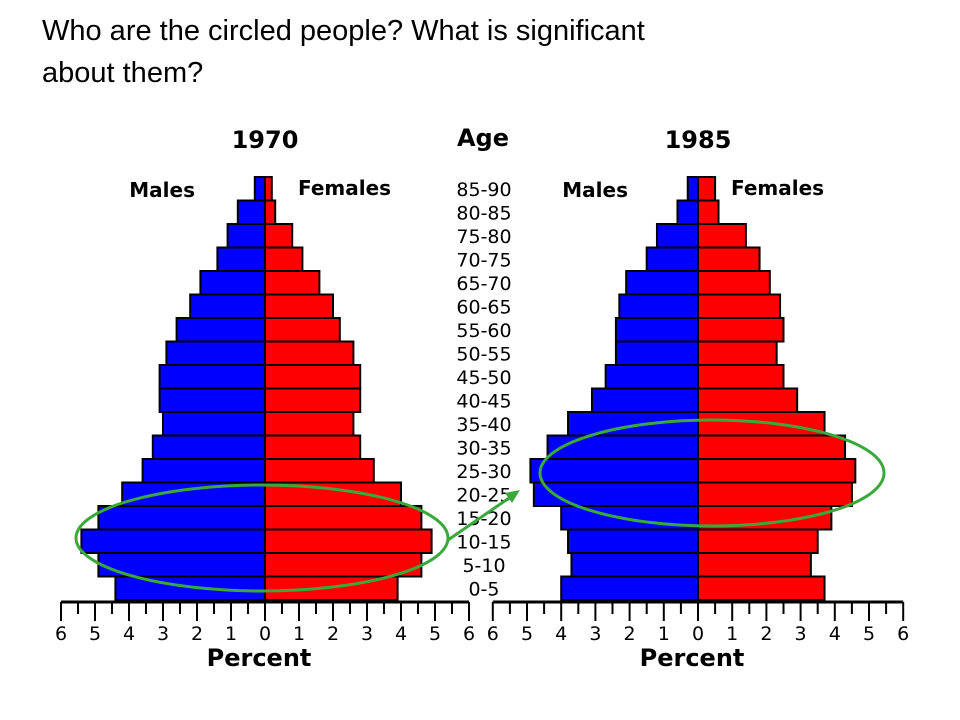  Describe the element at coordinates (483, 448) in the screenshot. I see `age-label-30-35: 30-35` at that location.